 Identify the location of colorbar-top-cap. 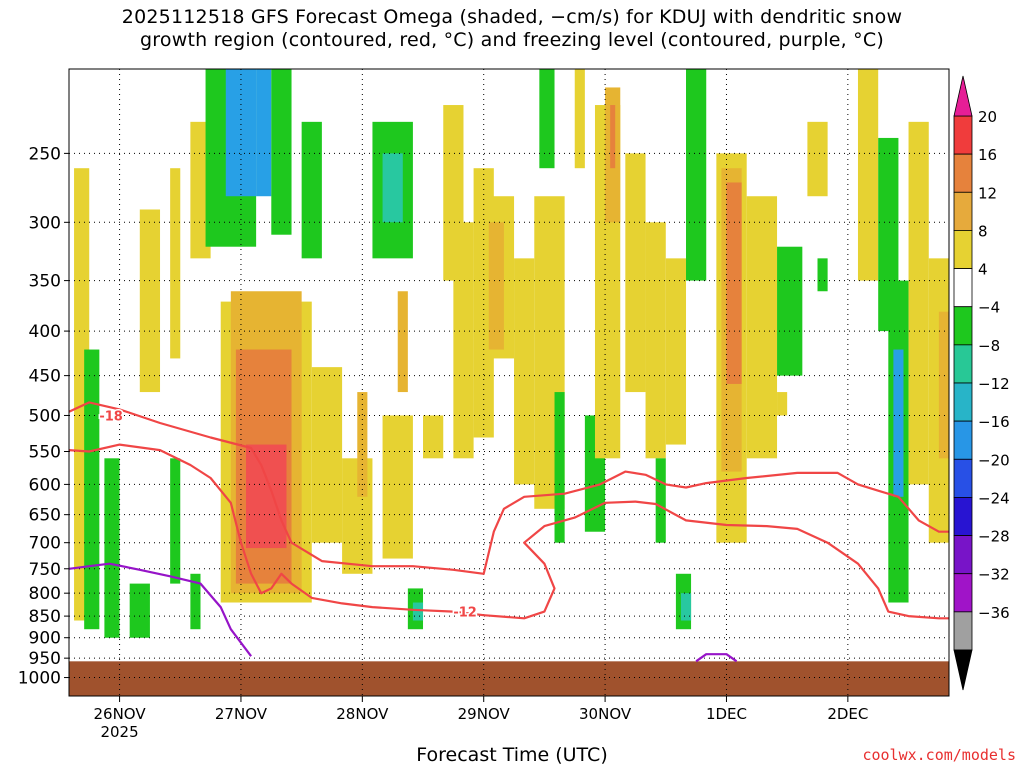
(963, 96).